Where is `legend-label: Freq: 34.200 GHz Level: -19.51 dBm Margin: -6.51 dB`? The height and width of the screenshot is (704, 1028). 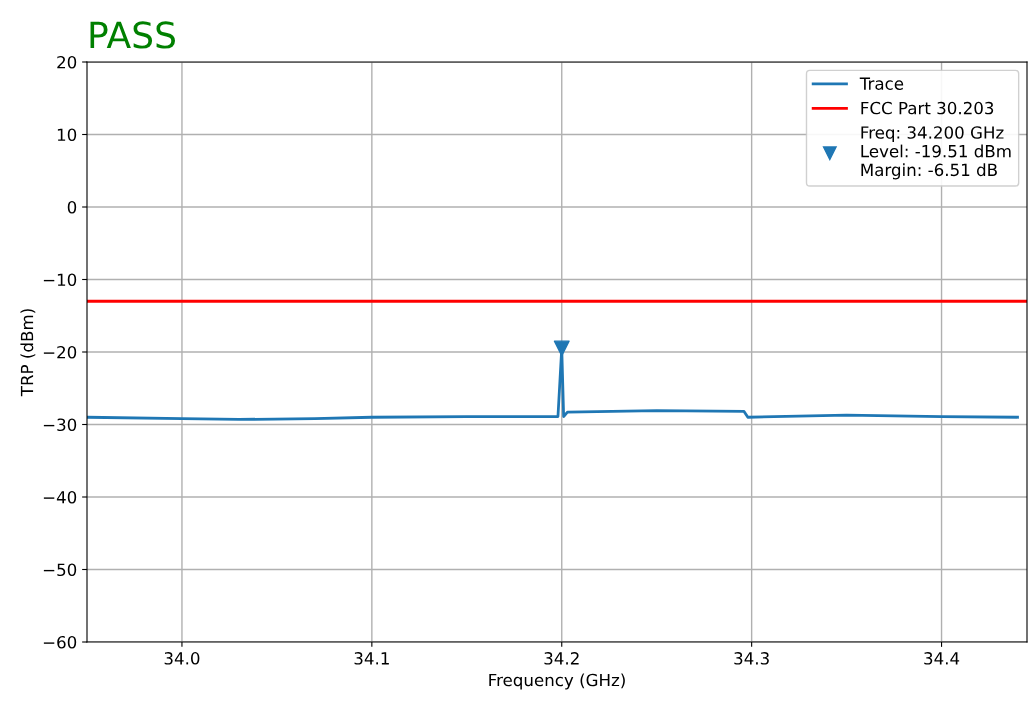 legend-label: Freq: 34.200 GHz Level: -19.51 dBm Margin: -6.51 dB is located at coordinates (936, 153).